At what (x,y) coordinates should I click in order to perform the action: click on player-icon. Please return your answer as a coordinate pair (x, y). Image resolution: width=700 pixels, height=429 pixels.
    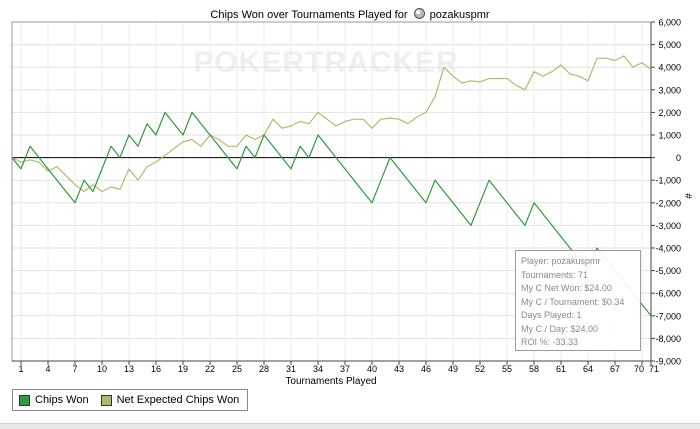
    Looking at the image, I should click on (419, 13).